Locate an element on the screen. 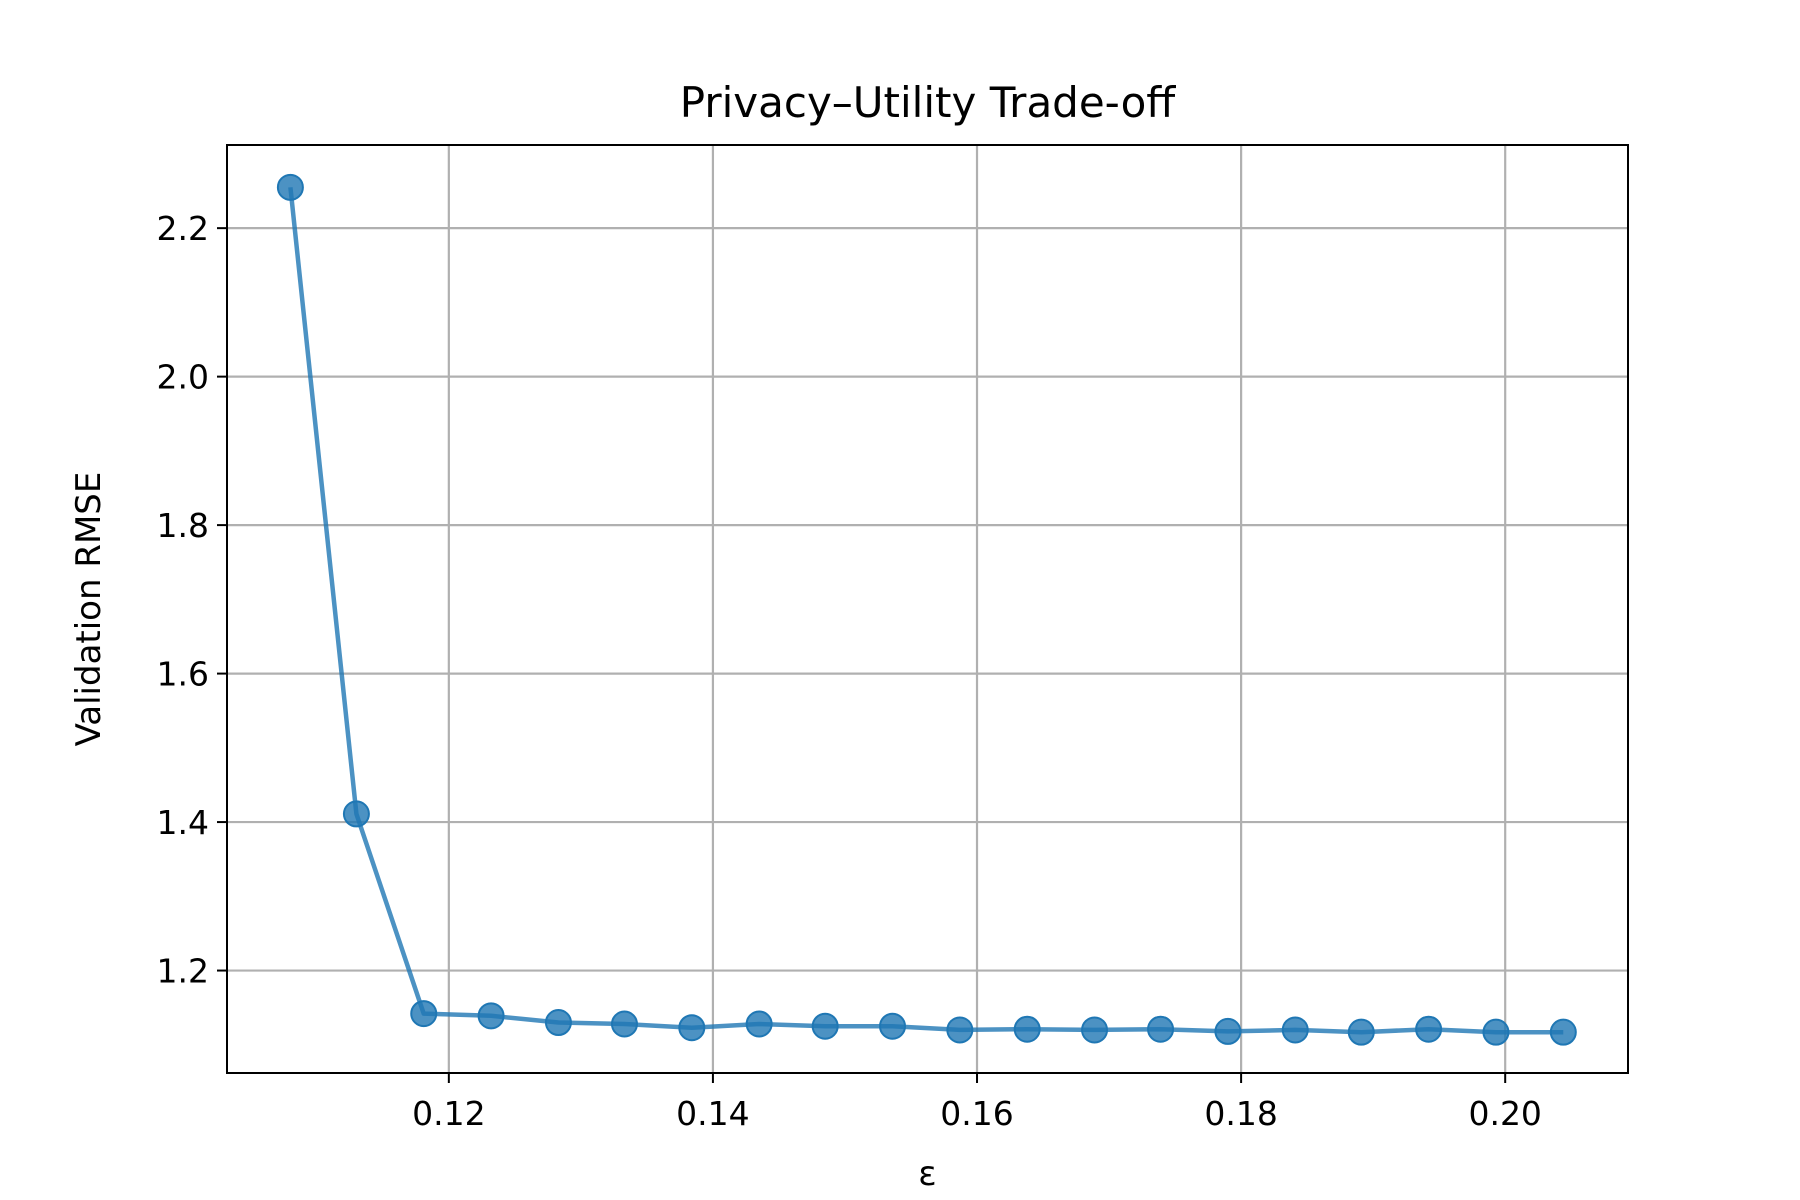 This screenshot has width=1800, height=1200. y-tick-label: 1.4 is located at coordinates (183, 822).